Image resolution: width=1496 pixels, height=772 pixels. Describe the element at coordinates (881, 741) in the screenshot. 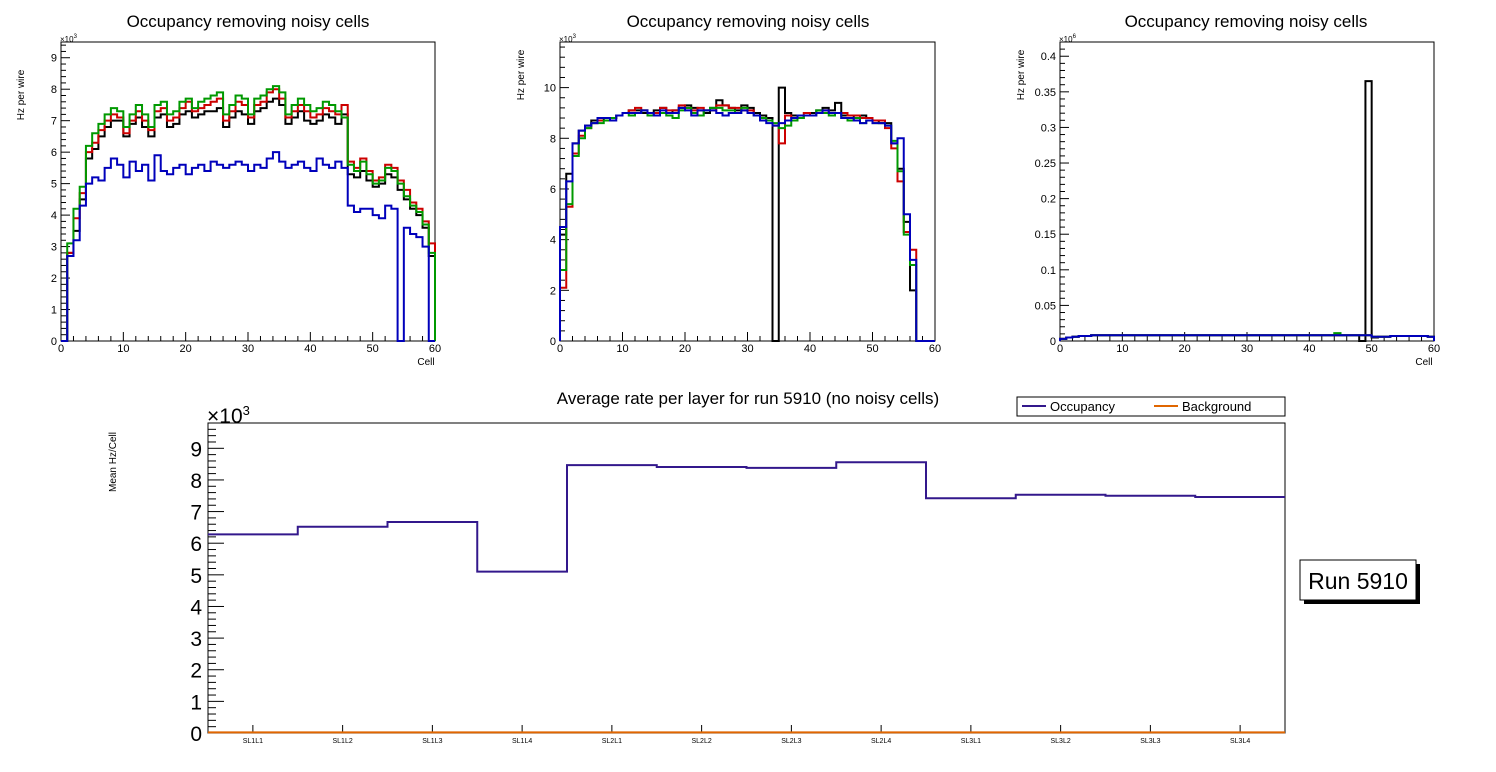

I see `x-category-label: SL2L4` at that location.